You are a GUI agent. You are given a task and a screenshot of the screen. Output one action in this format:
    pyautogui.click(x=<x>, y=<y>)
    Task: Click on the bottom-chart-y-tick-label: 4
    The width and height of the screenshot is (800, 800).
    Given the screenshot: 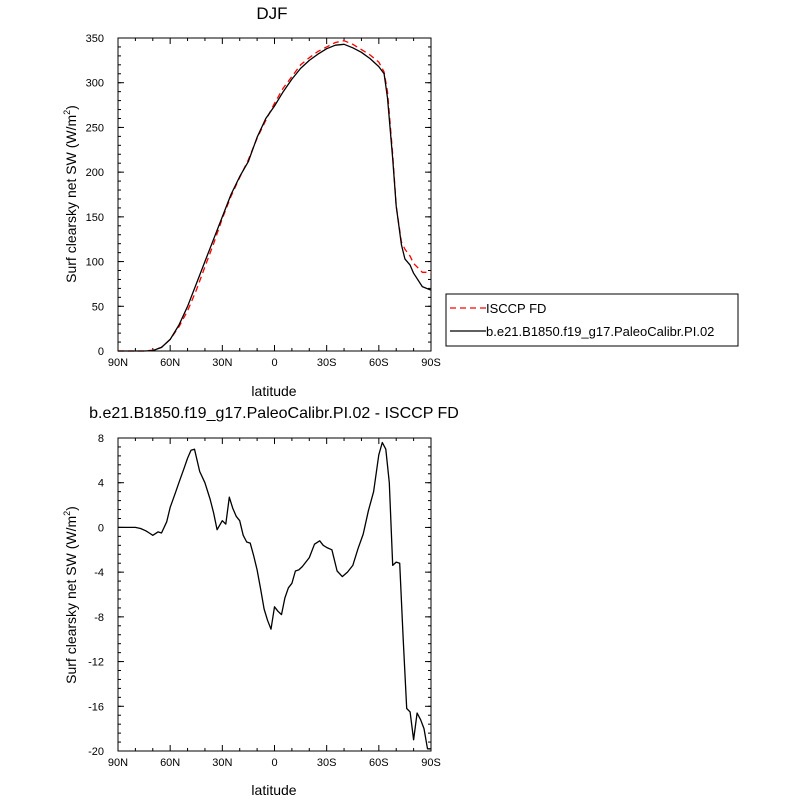 What is the action you would take?
    pyautogui.click(x=101, y=484)
    